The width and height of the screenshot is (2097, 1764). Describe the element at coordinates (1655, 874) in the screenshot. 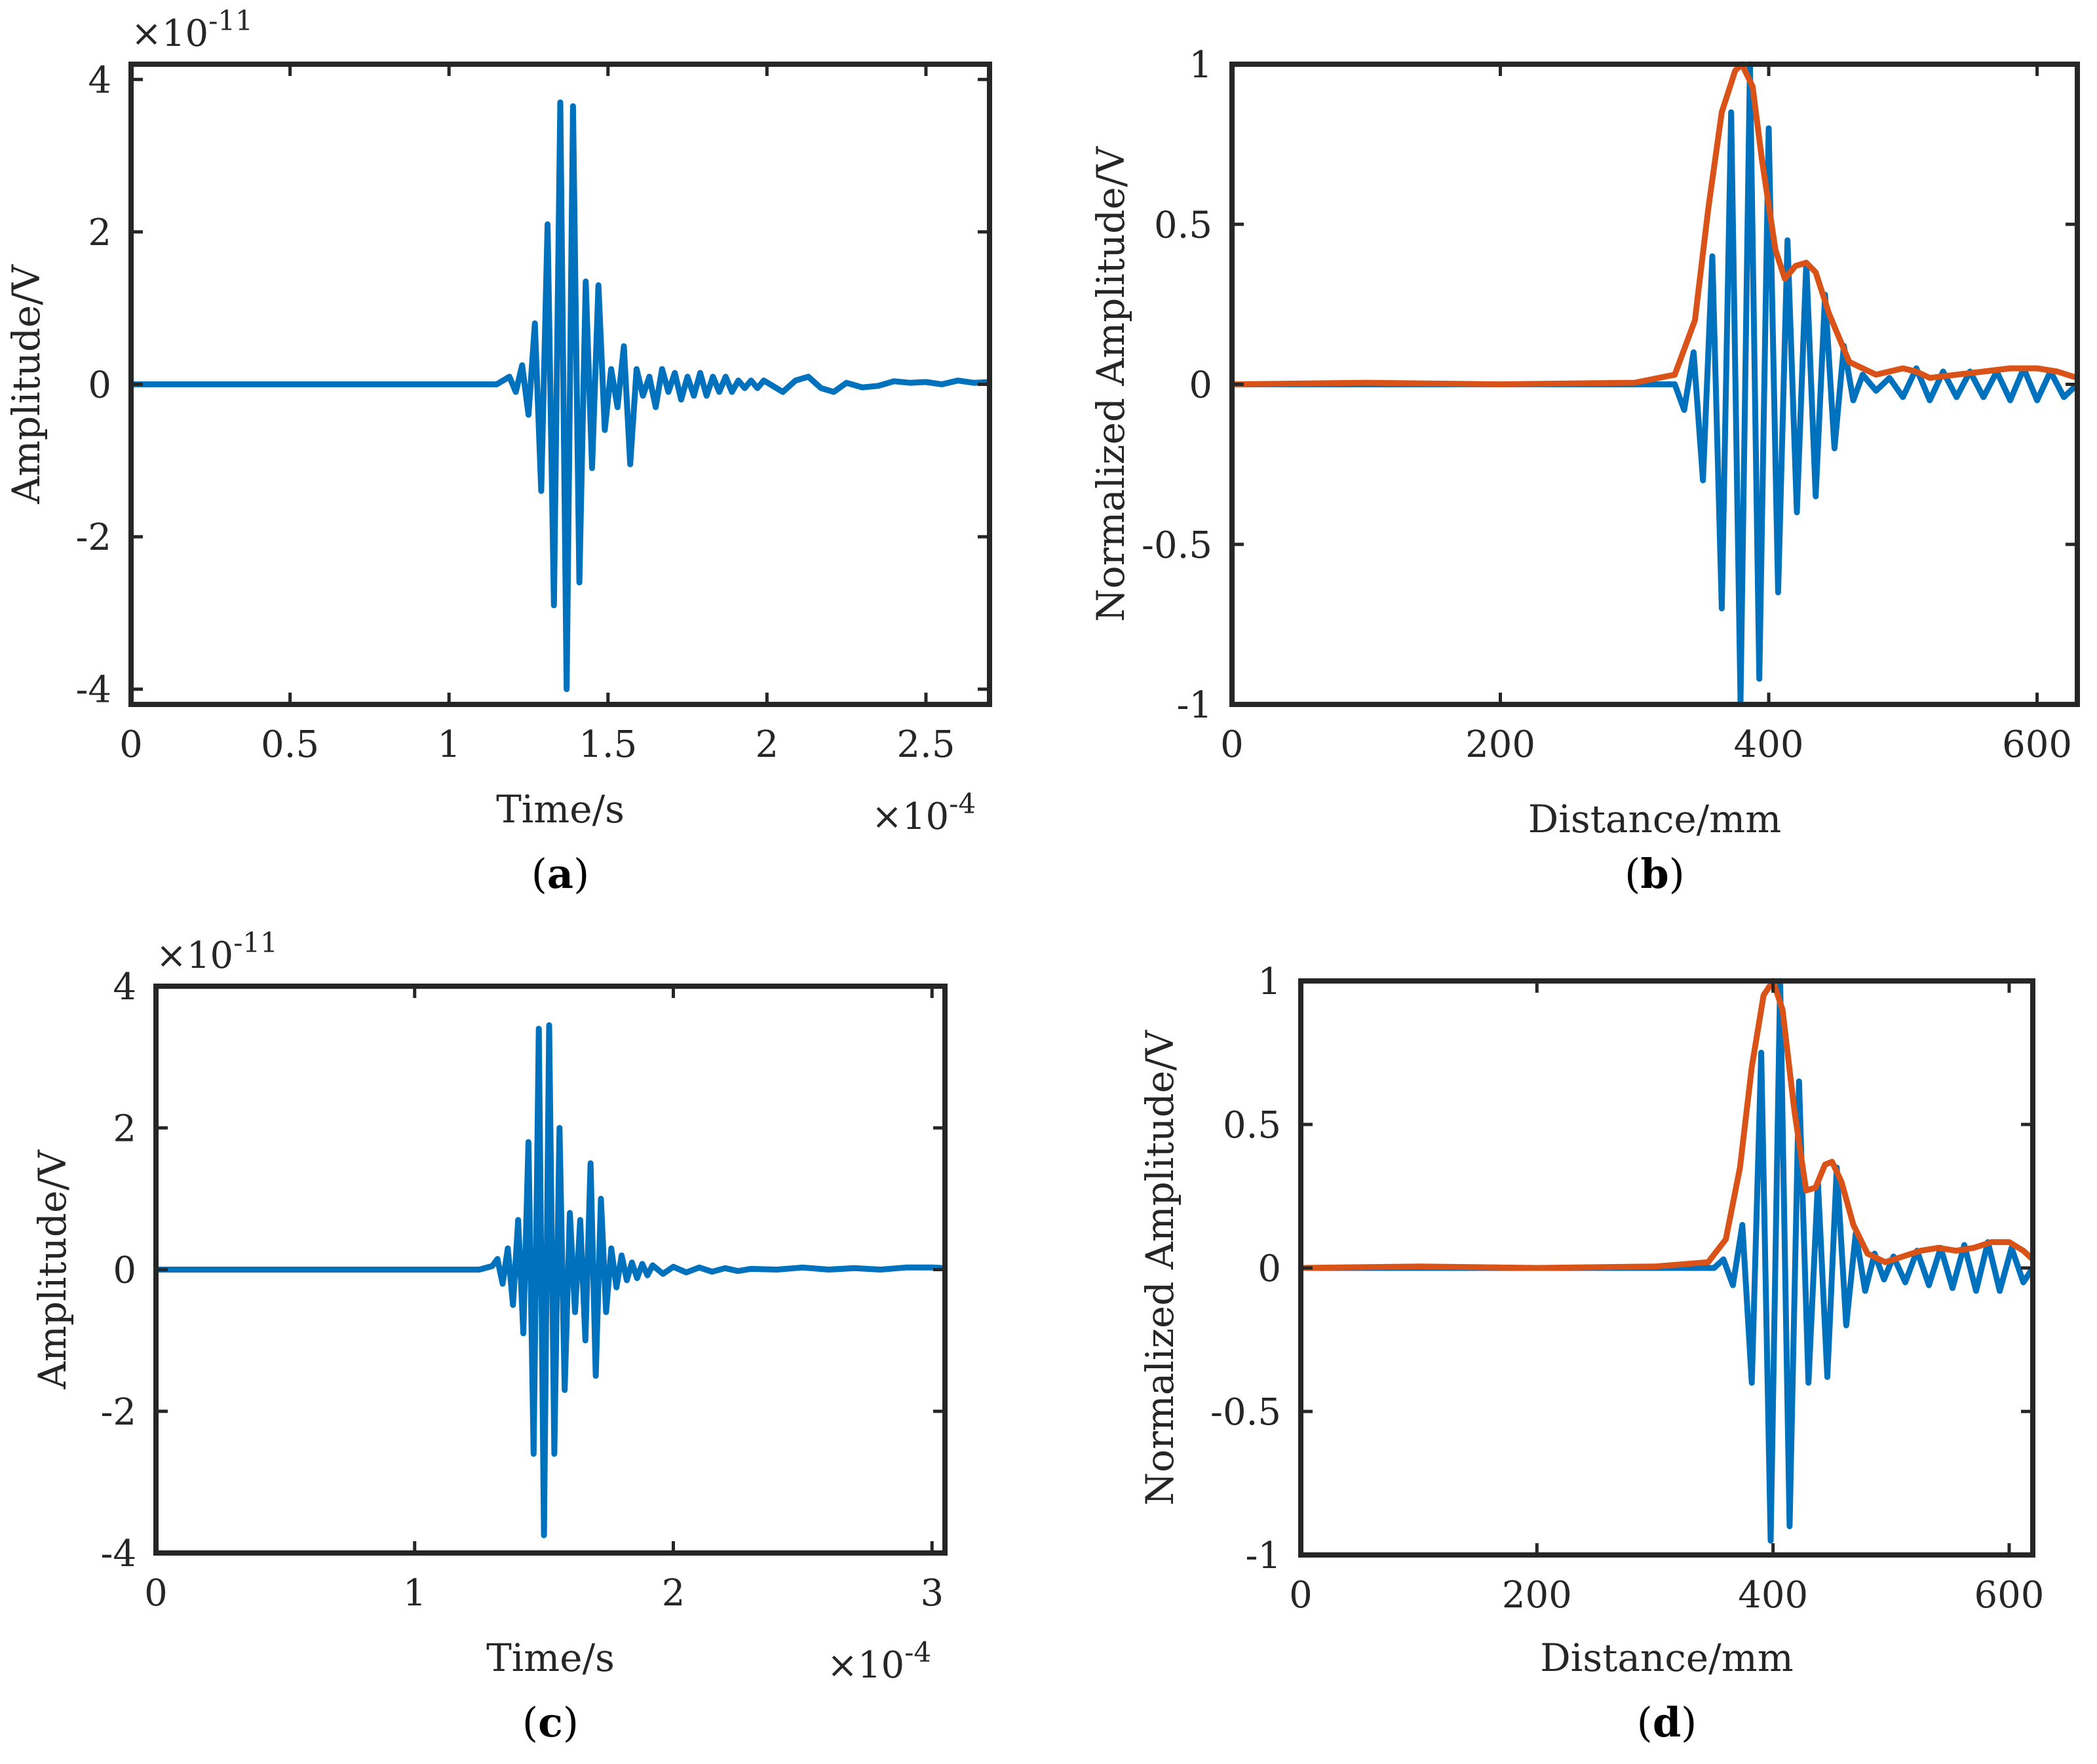

I see `panel-label: (b)` at that location.